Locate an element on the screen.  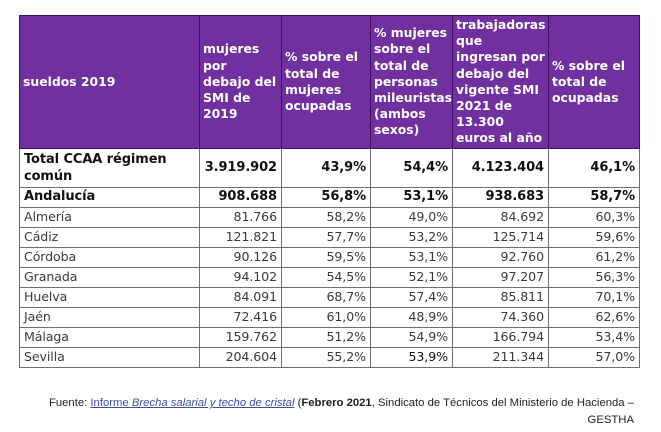
cell-mujeres-debajo-smi: 908.688 is located at coordinates (240, 197).